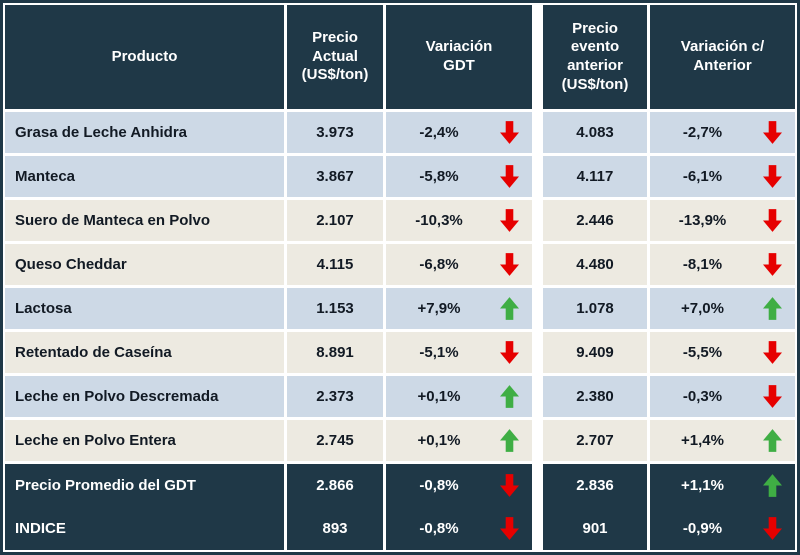 The image size is (800, 555). Describe the element at coordinates (595, 264) in the screenshot. I see `precio-anterior-cell: 4.480` at that location.